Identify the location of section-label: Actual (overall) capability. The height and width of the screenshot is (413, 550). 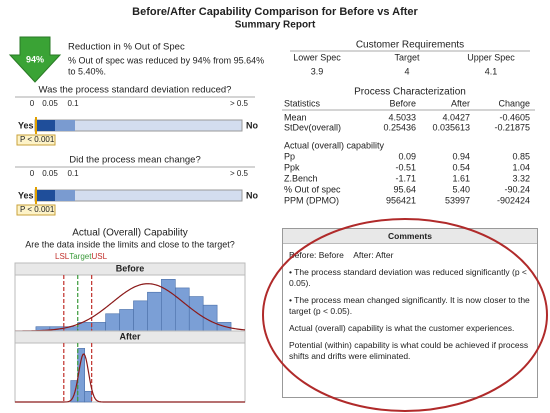
(334, 145).